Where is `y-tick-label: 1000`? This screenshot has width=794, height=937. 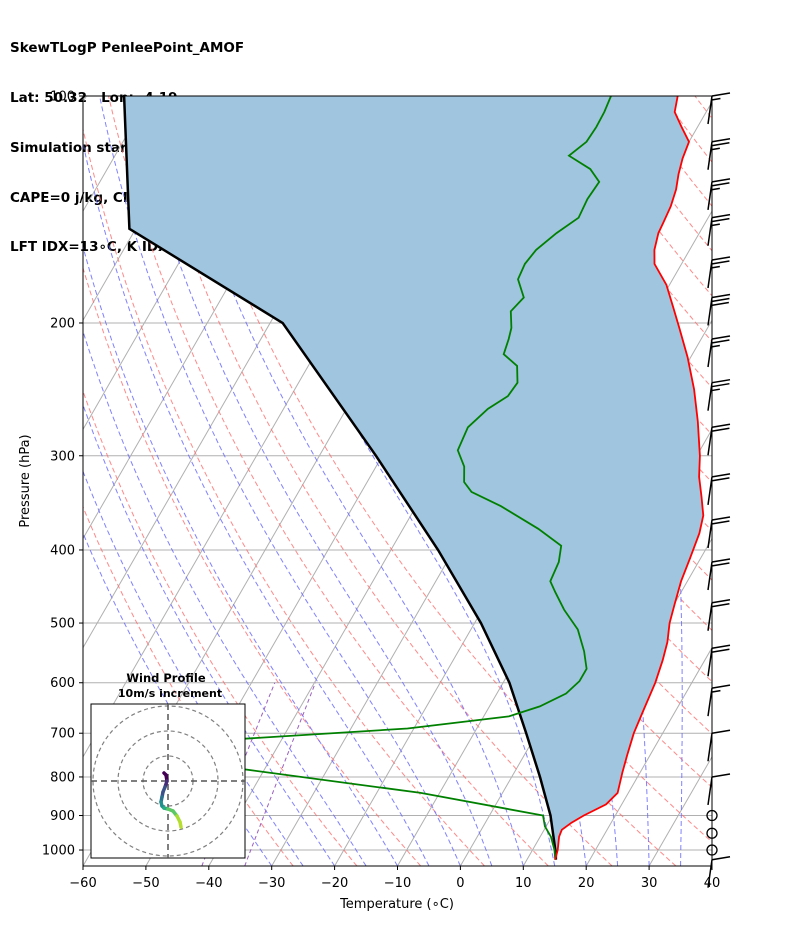 y-tick-label: 1000 is located at coordinates (58, 851).